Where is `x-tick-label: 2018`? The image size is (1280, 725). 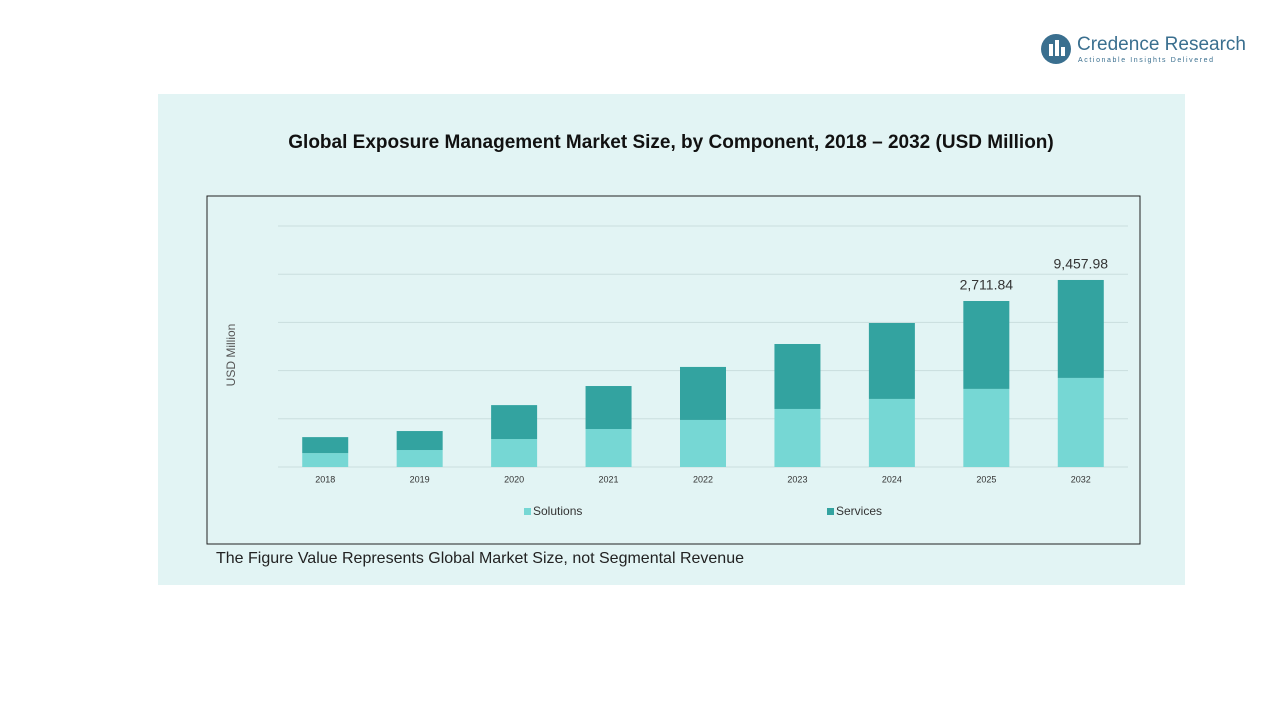 x-tick-label: 2018 is located at coordinates (325, 479).